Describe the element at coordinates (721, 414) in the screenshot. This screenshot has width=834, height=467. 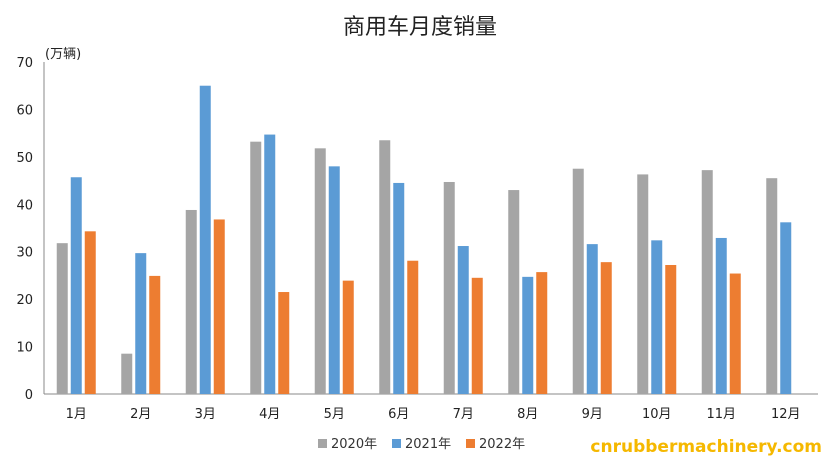
I see `x-tick-label: 11月` at that location.